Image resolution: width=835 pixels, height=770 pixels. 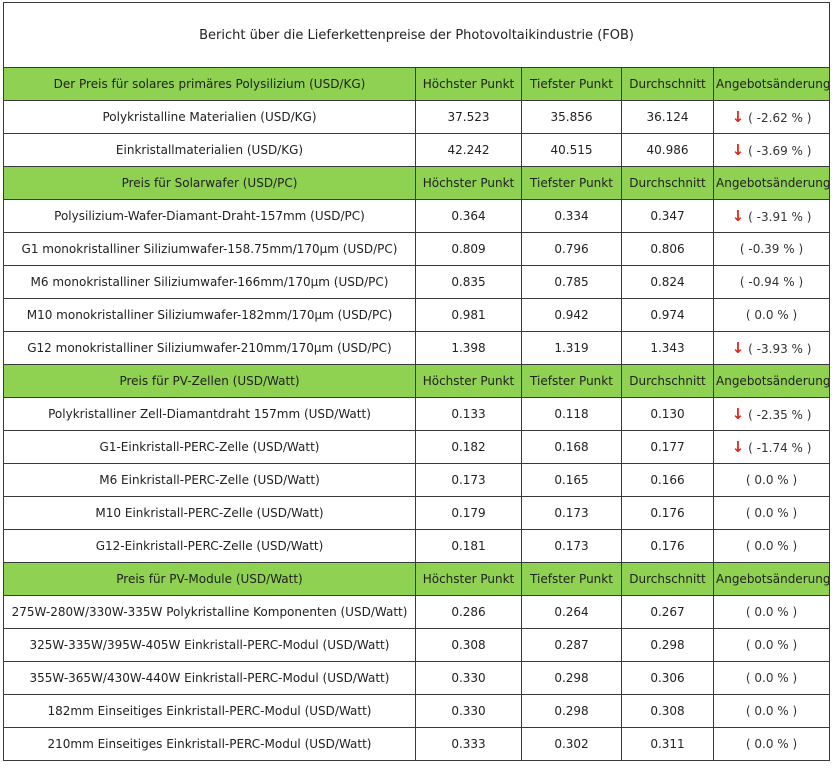 I want to click on highest-value: 37.523, so click(x=468, y=117).